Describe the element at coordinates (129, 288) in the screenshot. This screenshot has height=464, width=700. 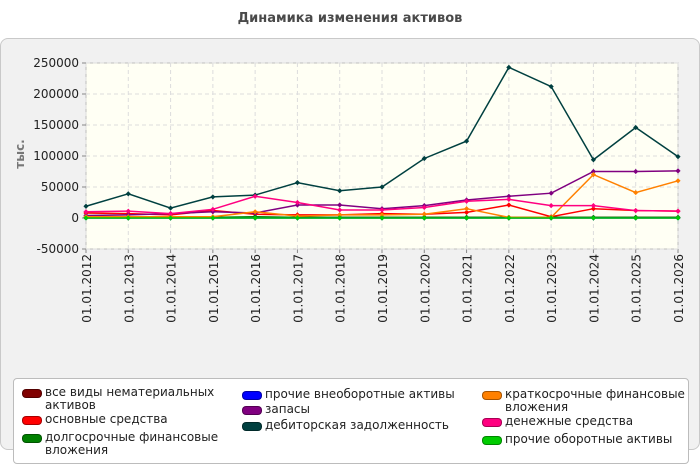
I see `x-tick-label: 01.01.2013` at that location.